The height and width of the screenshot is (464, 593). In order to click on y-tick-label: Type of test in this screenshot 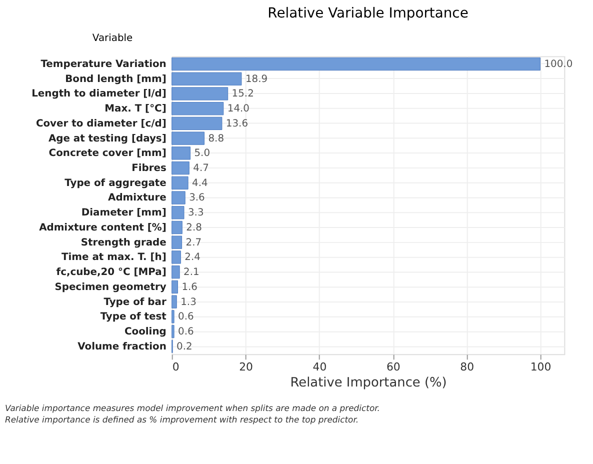, I will do `click(133, 317)`.